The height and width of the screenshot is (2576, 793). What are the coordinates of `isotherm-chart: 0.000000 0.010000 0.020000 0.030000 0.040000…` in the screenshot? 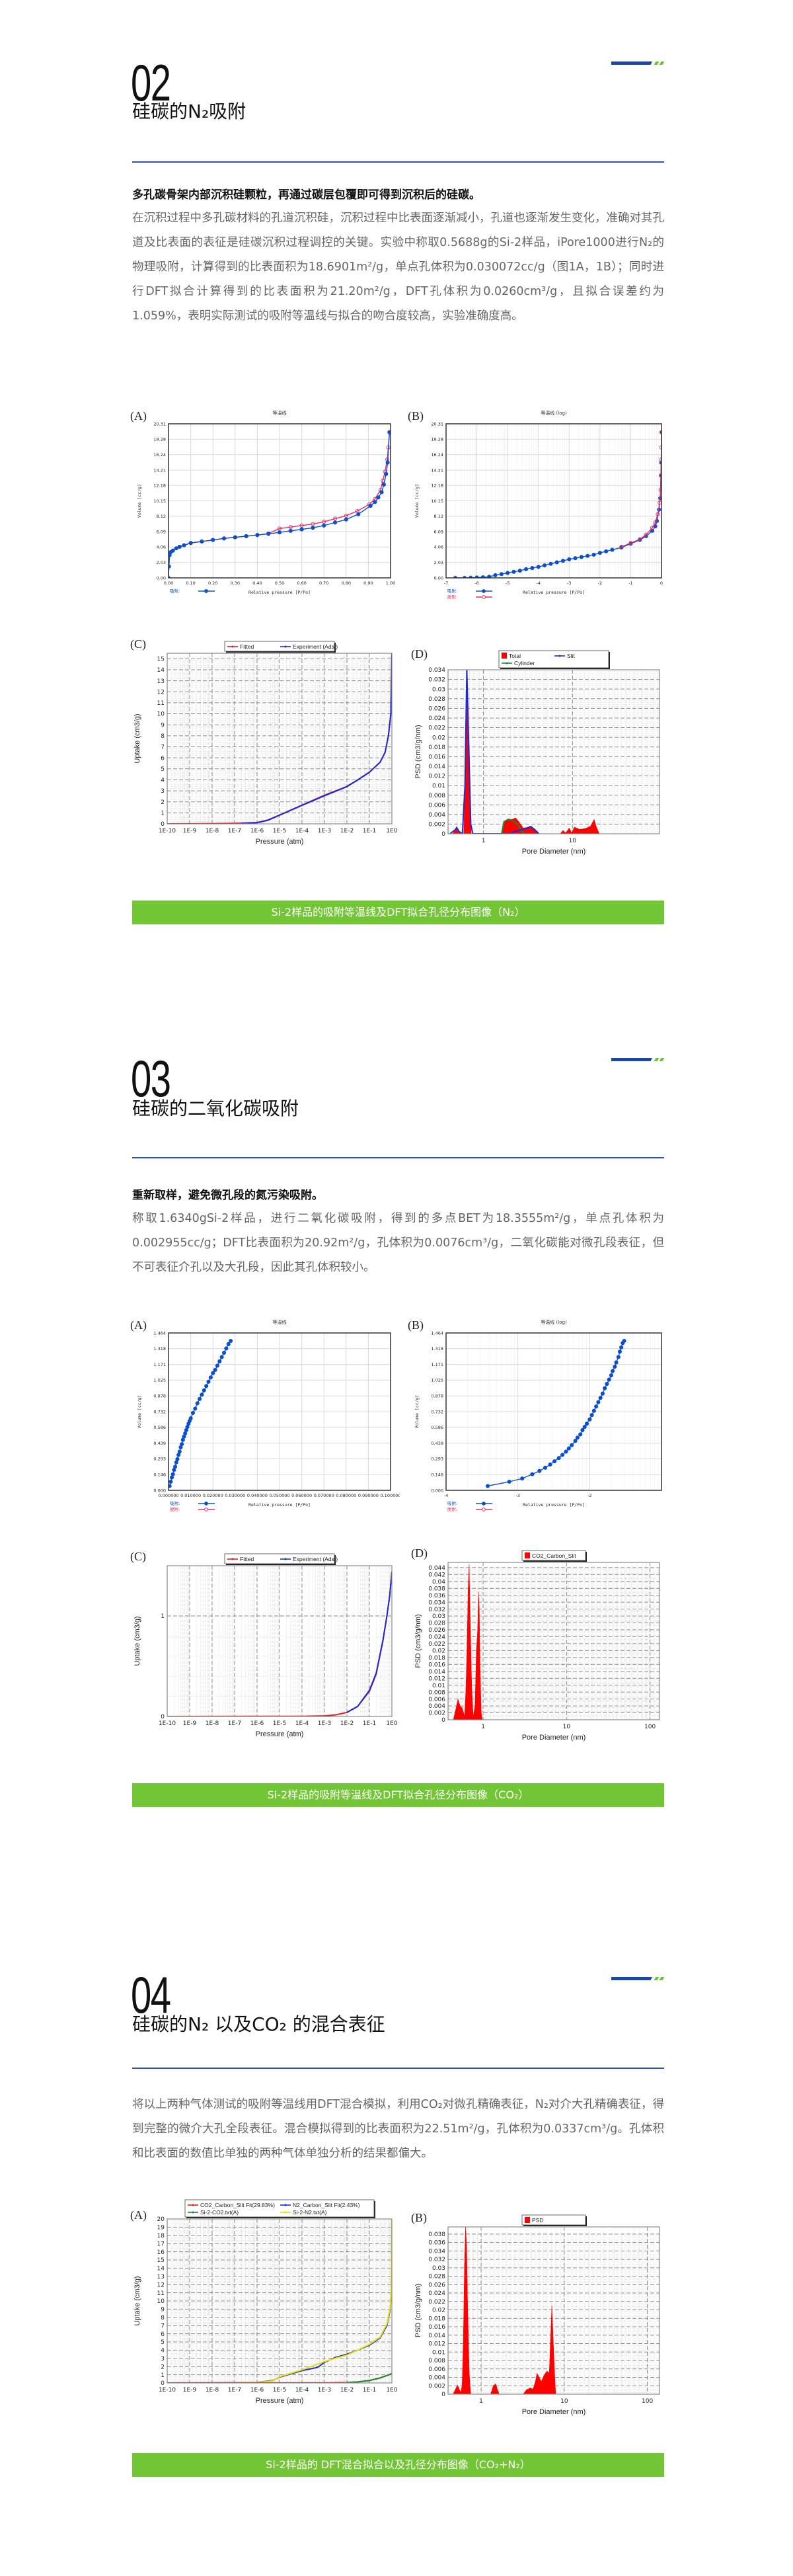 It's located at (268, 1416).